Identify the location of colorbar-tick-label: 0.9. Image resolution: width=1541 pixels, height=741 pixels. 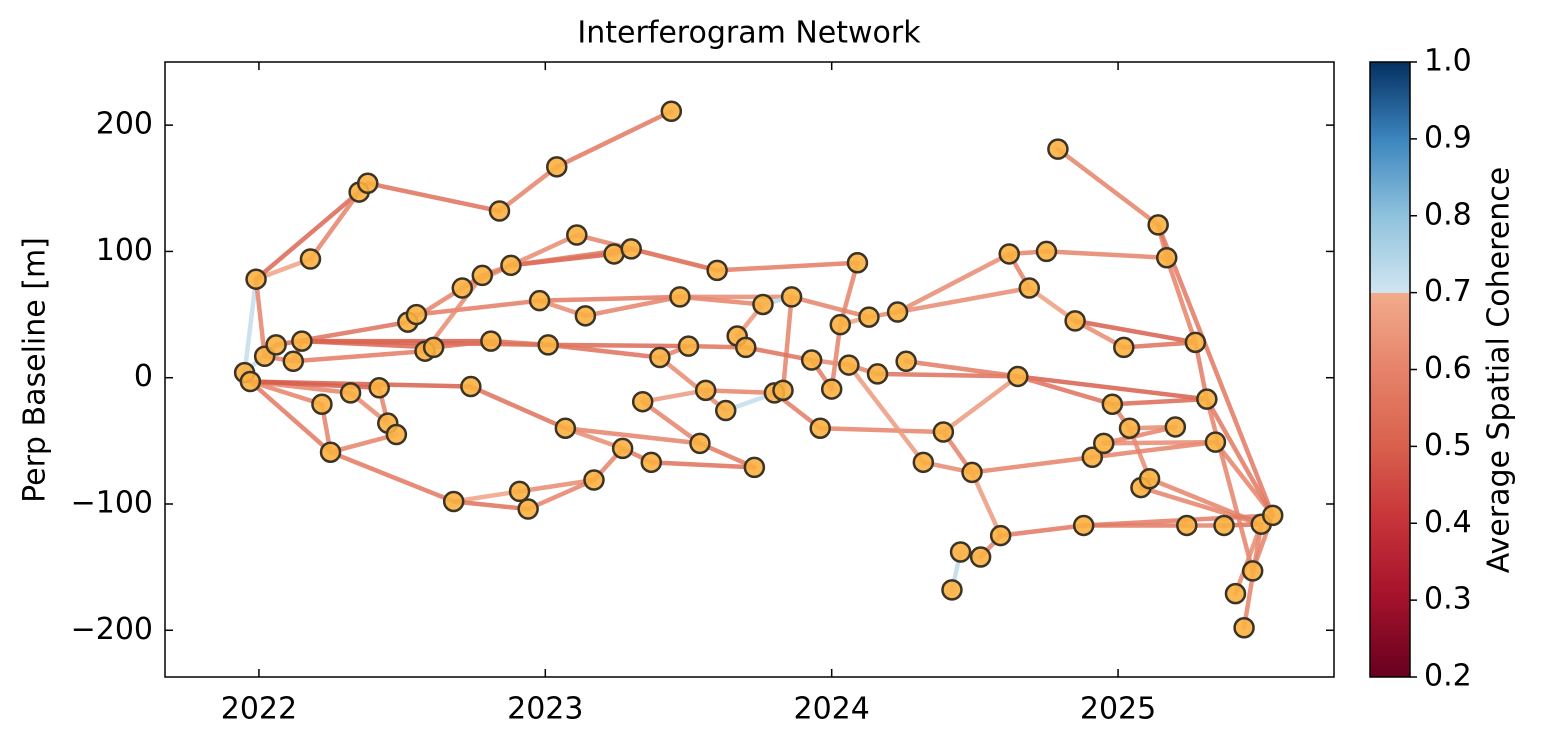
(1448, 137).